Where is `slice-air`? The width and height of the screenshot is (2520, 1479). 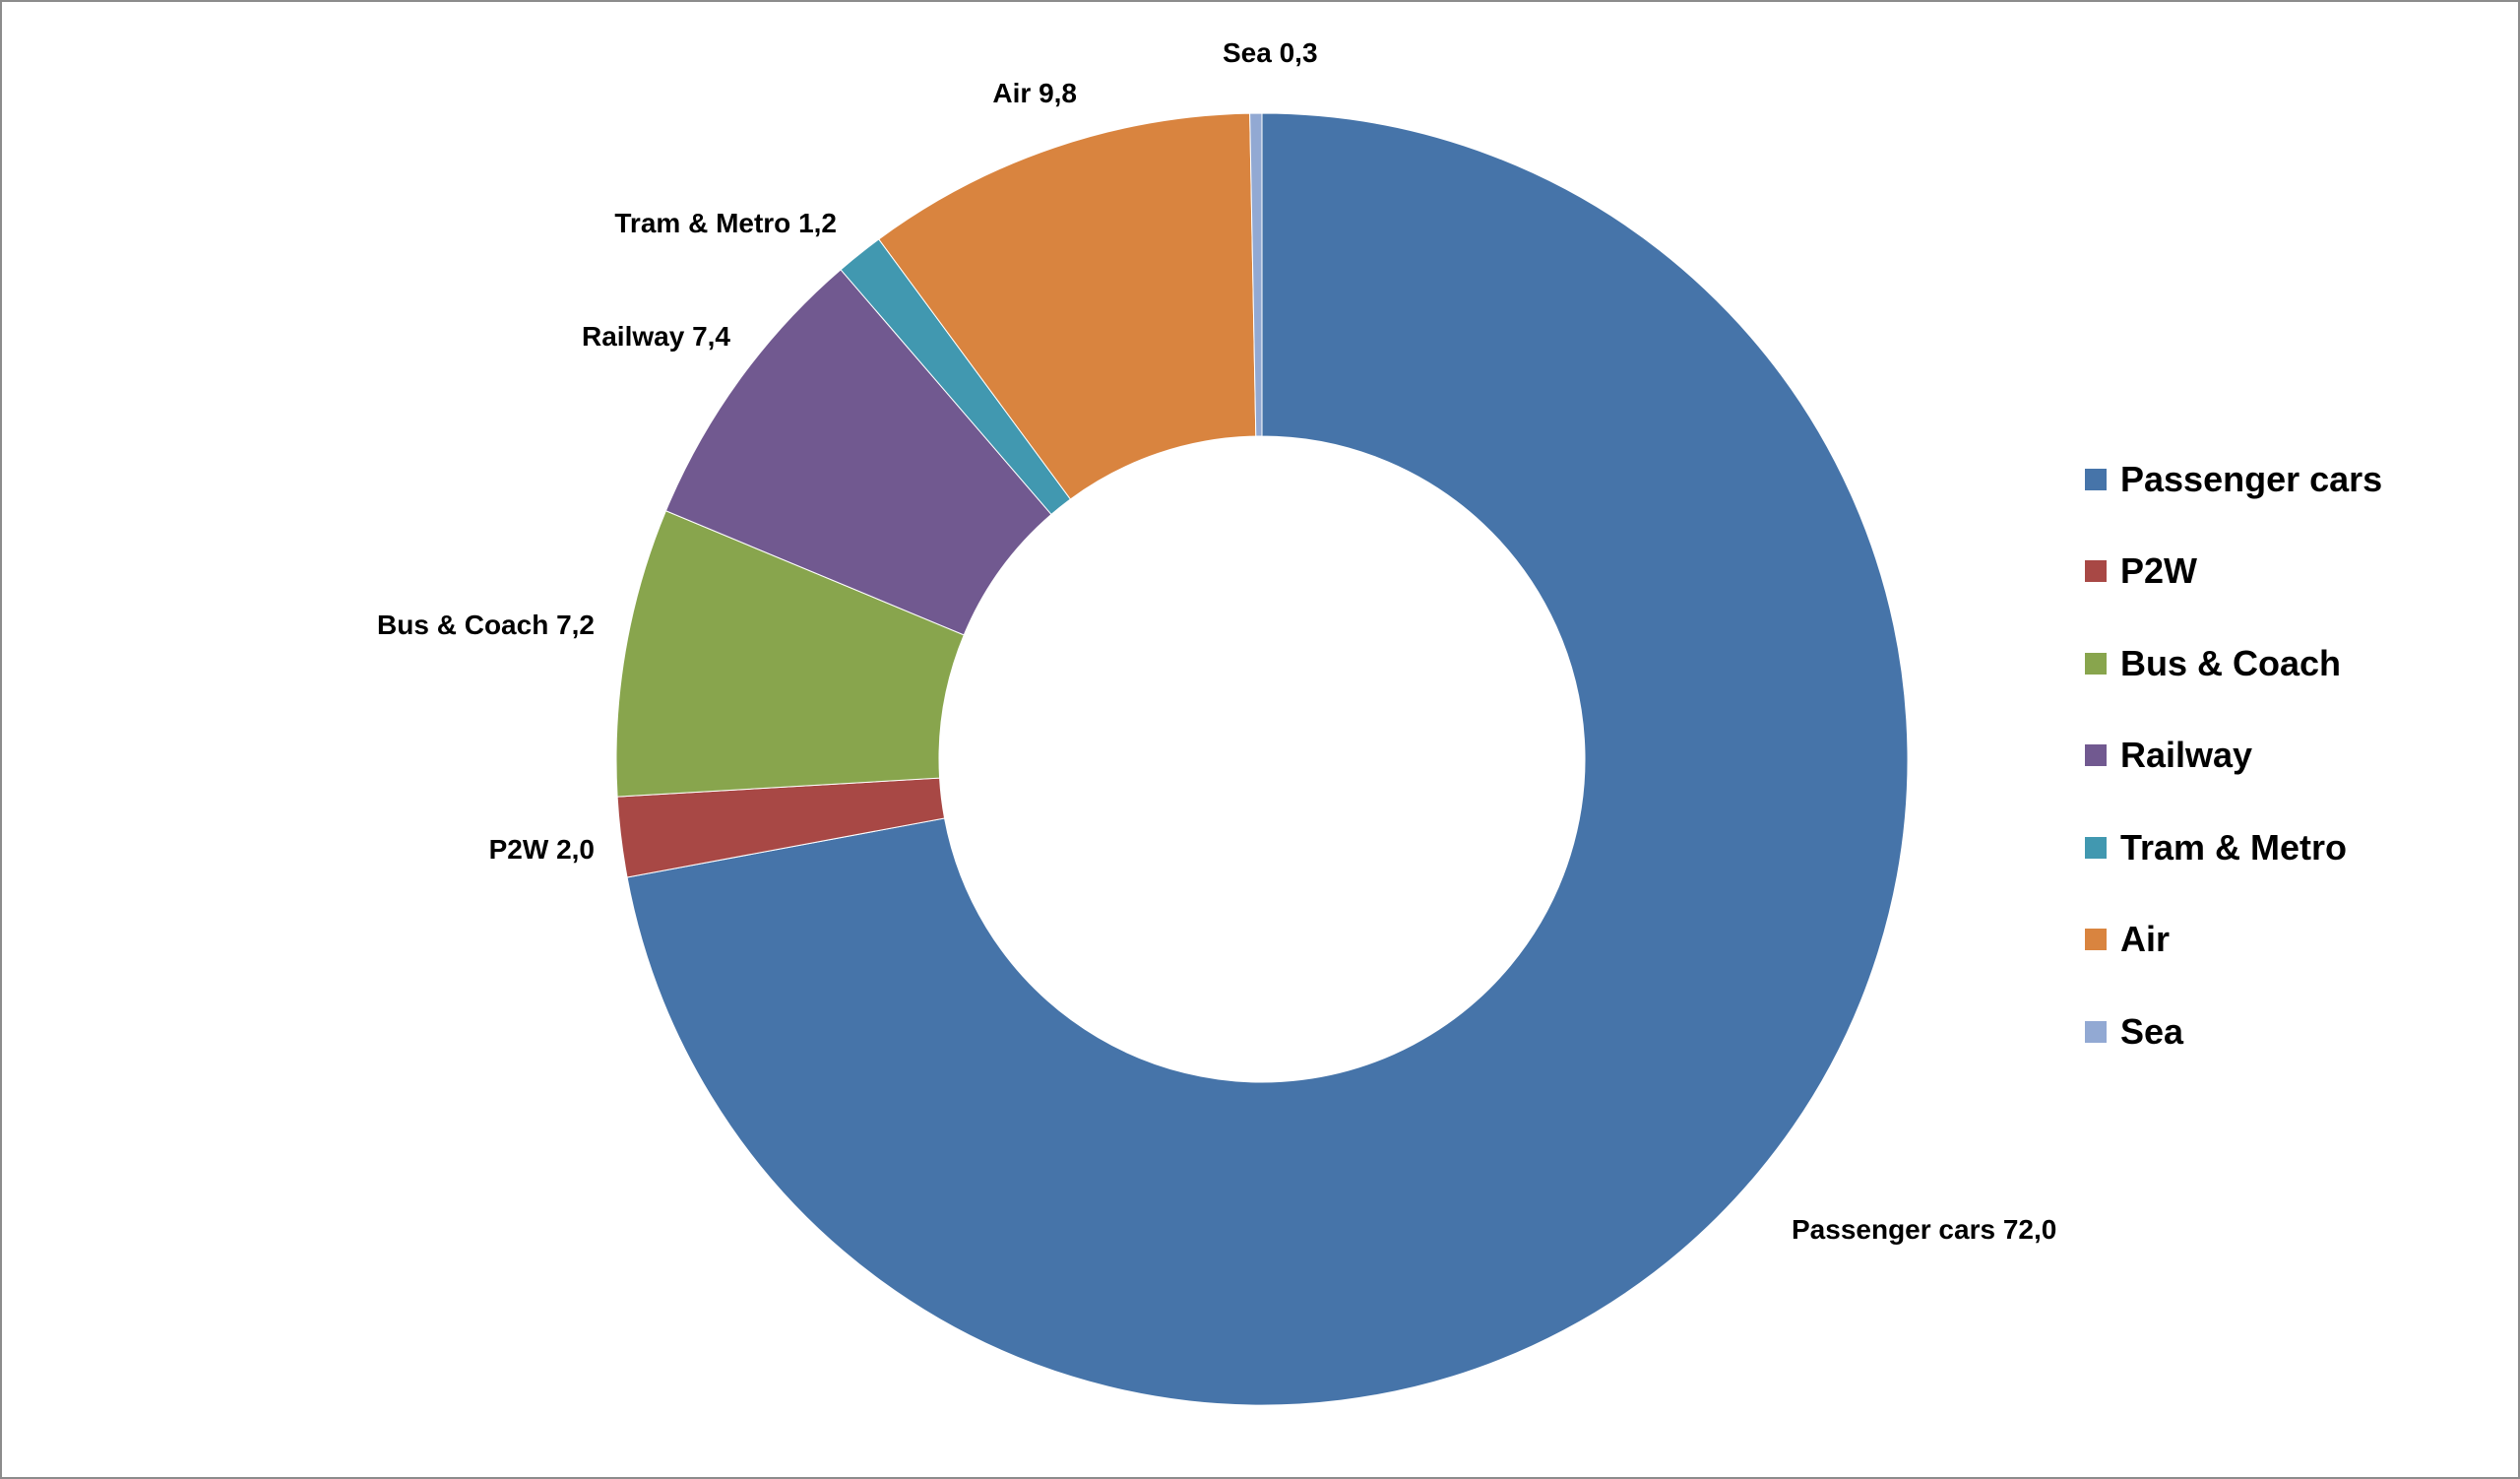
slice-air is located at coordinates (1067, 306).